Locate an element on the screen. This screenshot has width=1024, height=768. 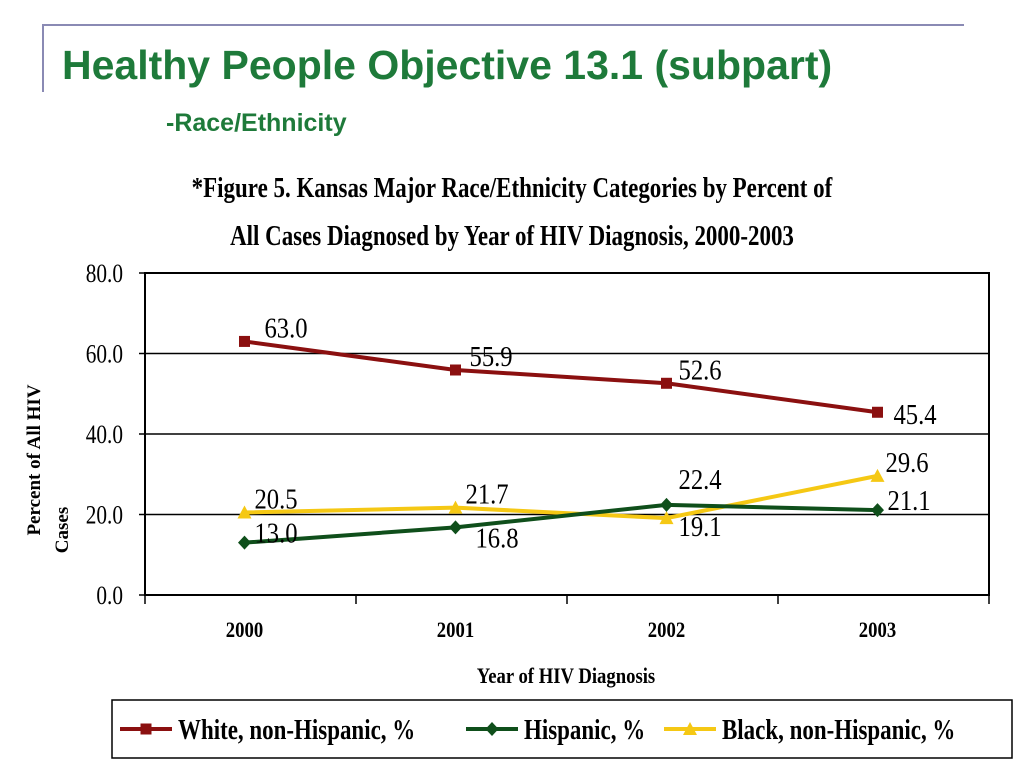
data-label: 29.6 is located at coordinates (907, 462).